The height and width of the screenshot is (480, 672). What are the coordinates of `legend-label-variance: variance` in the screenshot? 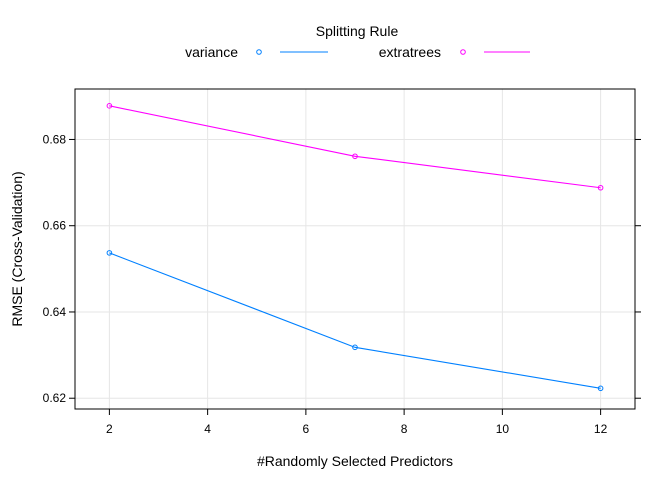 It's located at (211, 52).